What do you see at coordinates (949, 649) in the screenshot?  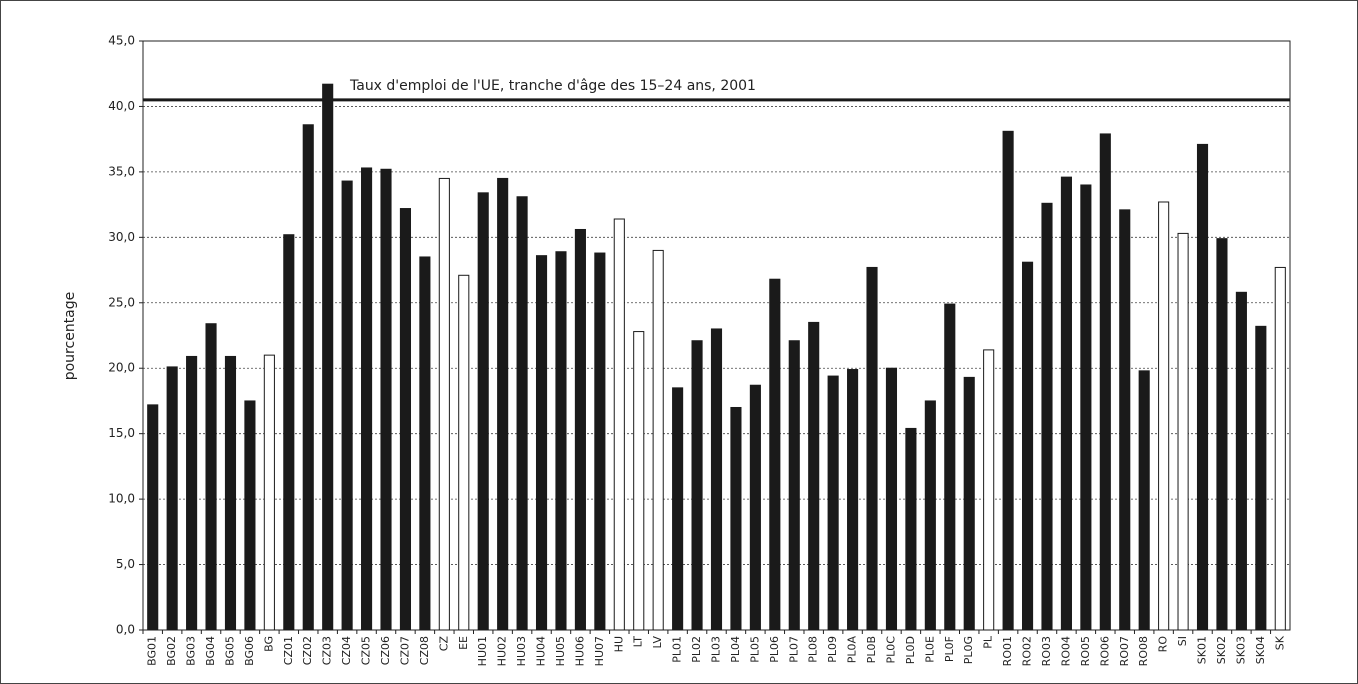 I see `x-tick-label: PL0F` at bounding box center [949, 649].